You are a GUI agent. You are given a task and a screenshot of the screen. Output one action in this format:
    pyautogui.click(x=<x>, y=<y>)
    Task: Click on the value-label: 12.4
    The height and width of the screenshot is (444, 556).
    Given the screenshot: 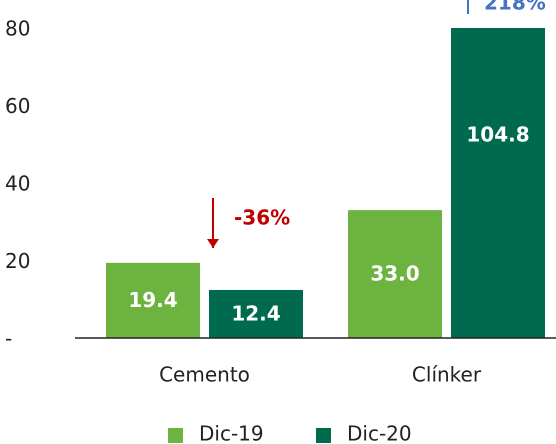 What is the action you would take?
    pyautogui.click(x=255, y=313)
    